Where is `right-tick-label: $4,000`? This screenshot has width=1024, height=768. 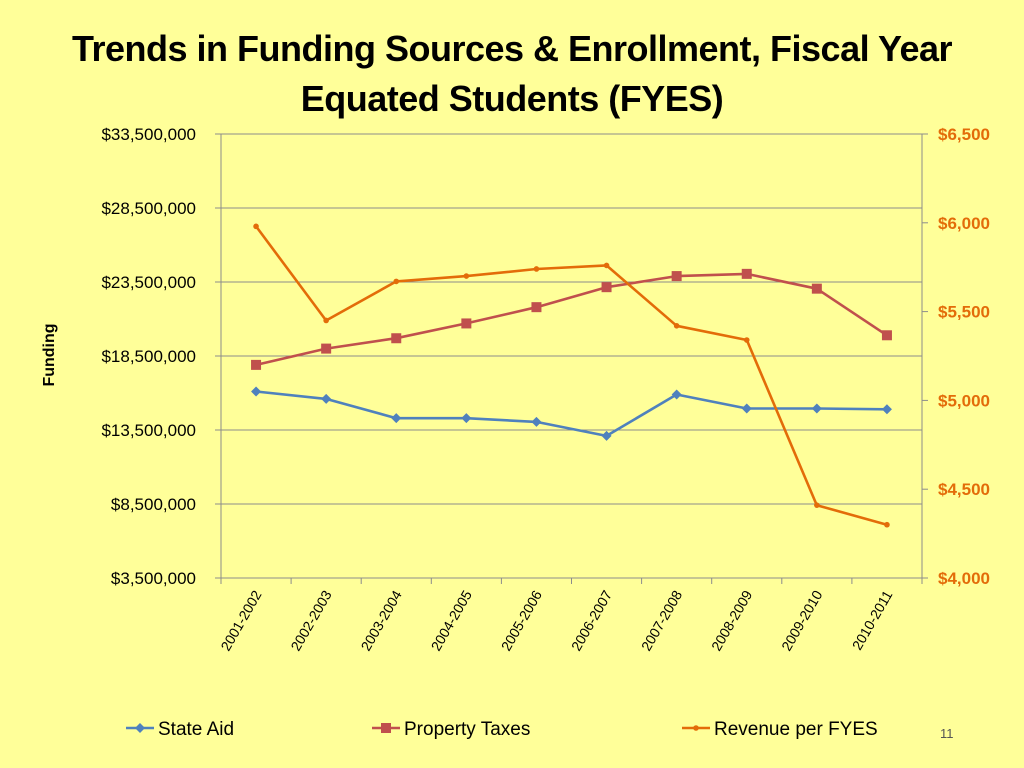
right-tick-label: $4,000 is located at coordinates (964, 578).